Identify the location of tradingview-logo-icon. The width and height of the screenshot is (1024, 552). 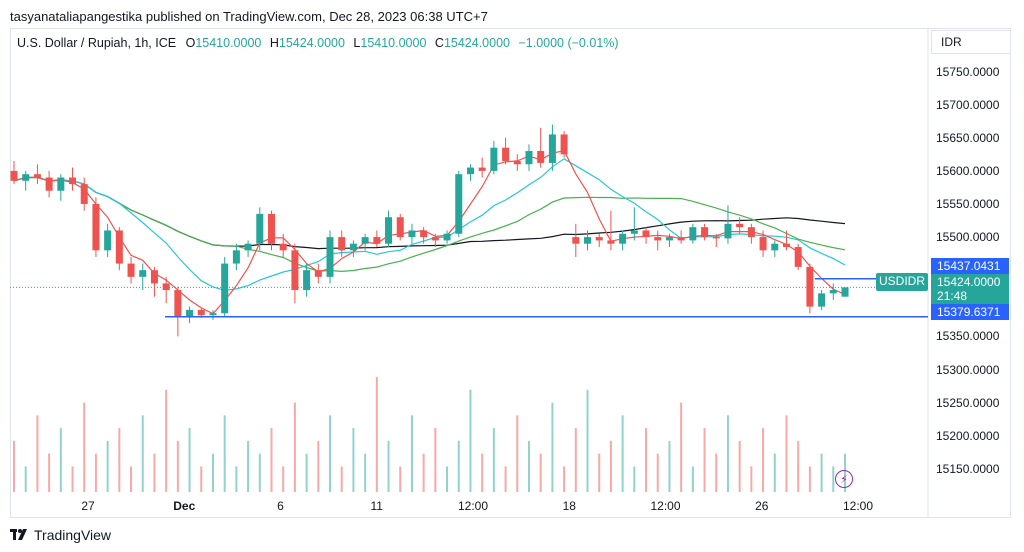
(18, 534).